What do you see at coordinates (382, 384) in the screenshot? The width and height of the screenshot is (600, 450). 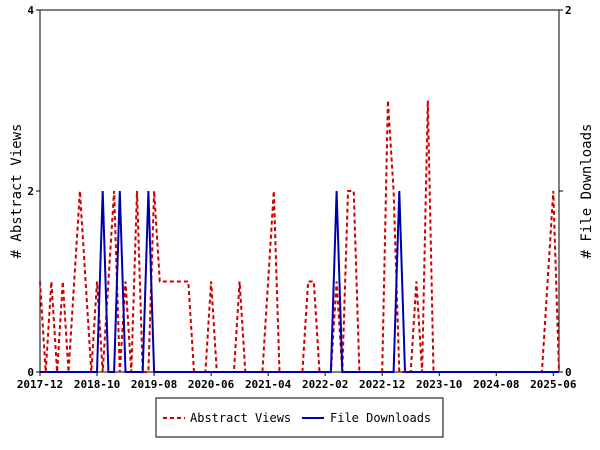 I see `x-tick-label: 2022-12` at bounding box center [382, 384].